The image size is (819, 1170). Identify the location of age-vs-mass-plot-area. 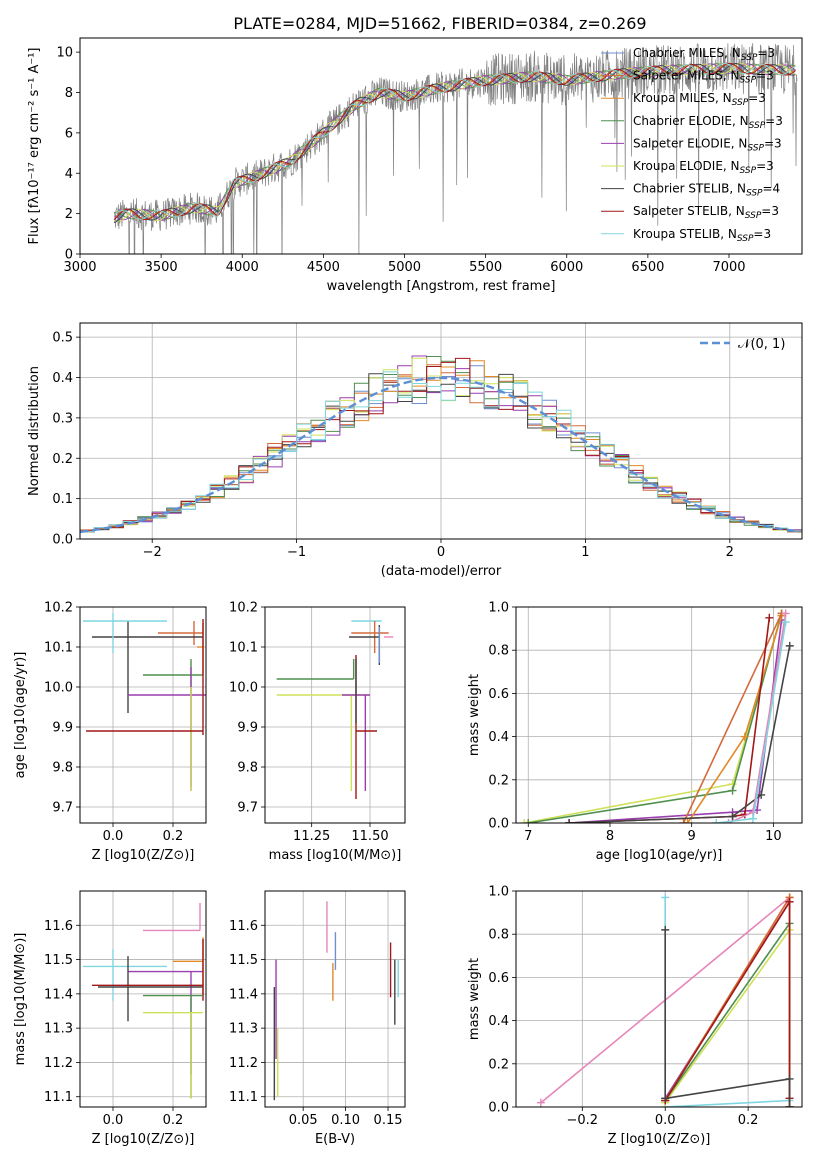
(335, 715).